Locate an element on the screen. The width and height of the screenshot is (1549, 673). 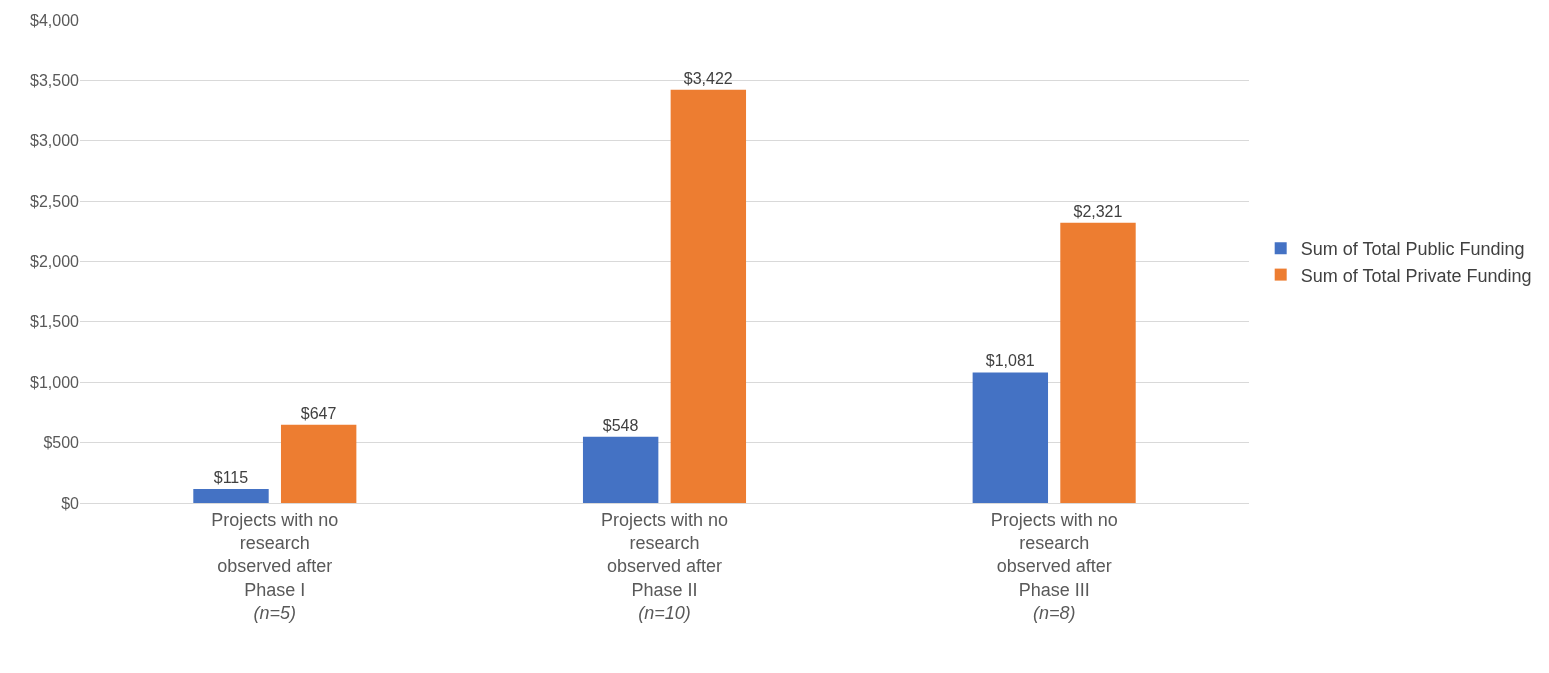
y-tick-label: $2,000 is located at coordinates (55, 262).